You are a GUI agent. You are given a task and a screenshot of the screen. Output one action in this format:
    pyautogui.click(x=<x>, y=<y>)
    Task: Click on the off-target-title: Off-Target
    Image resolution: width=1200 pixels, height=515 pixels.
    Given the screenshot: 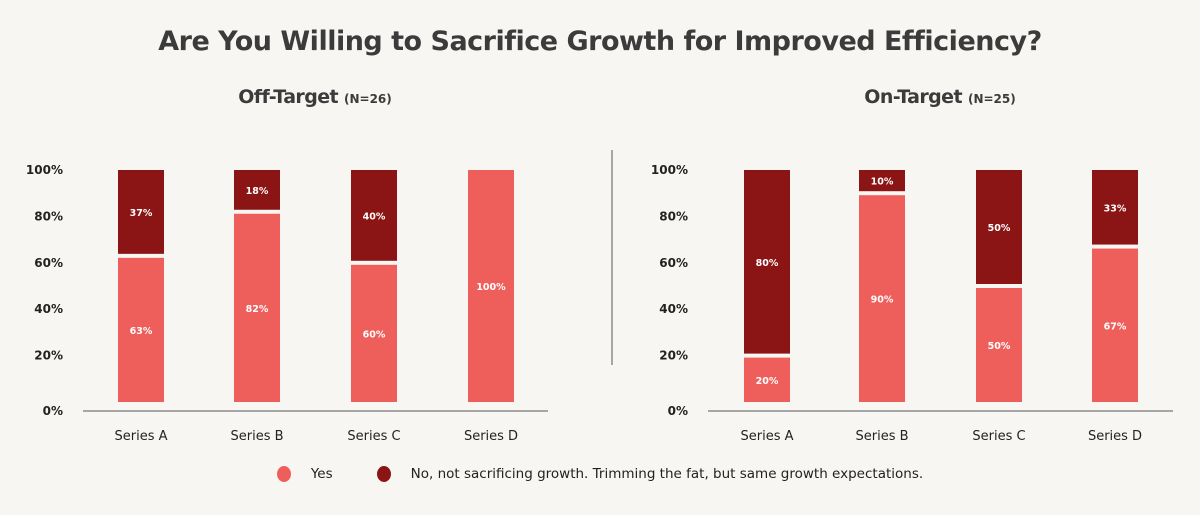 What is the action you would take?
    pyautogui.click(x=288, y=97)
    